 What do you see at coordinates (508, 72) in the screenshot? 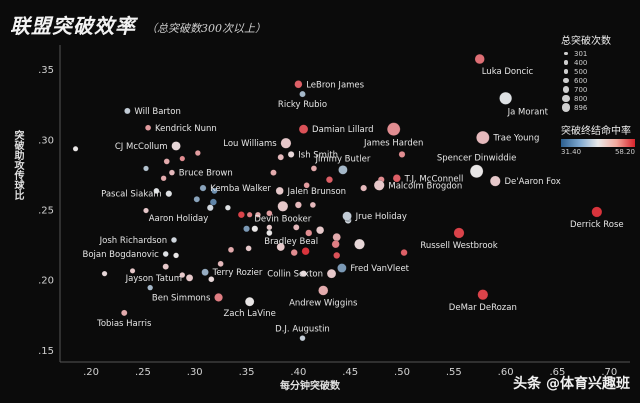
I see `point-label: Luka Doncic` at bounding box center [508, 72].